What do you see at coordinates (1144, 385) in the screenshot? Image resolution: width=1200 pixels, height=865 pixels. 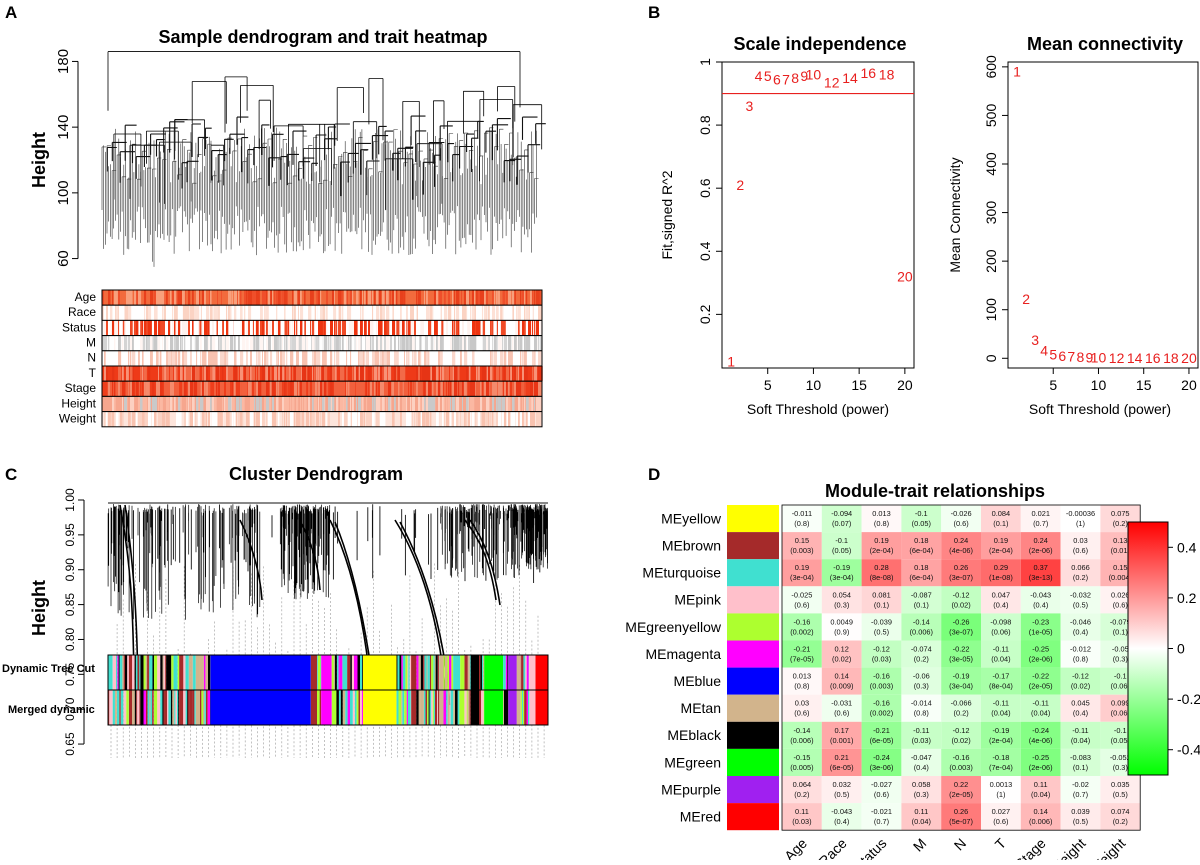 I see `x-tick-label: 15` at bounding box center [1144, 385].